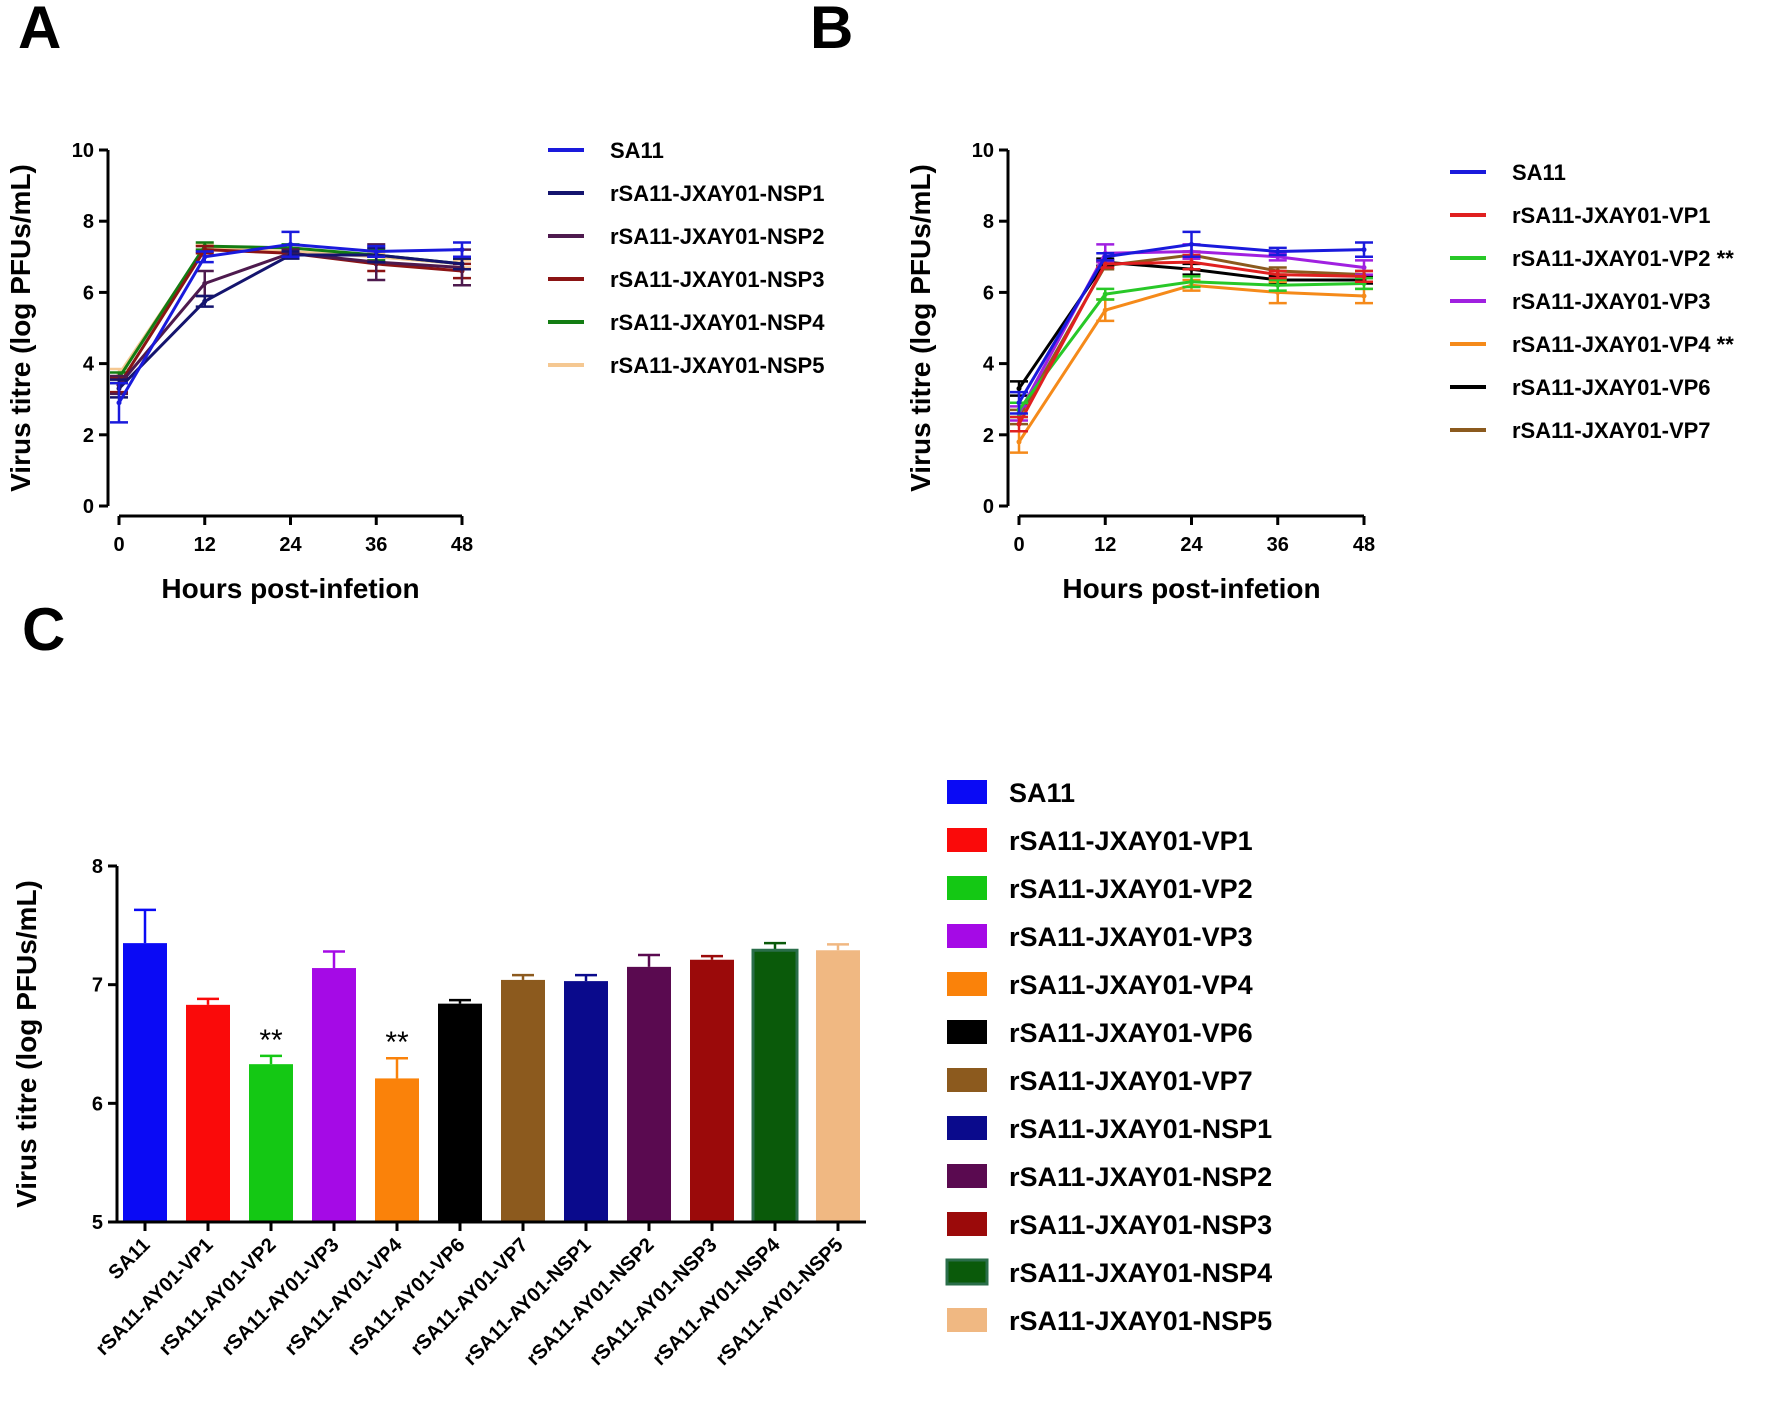  I want to click on legend-label-rsa11-jxay01-vp2: rSA11-JXAY01-VP2, so click(1131, 889).